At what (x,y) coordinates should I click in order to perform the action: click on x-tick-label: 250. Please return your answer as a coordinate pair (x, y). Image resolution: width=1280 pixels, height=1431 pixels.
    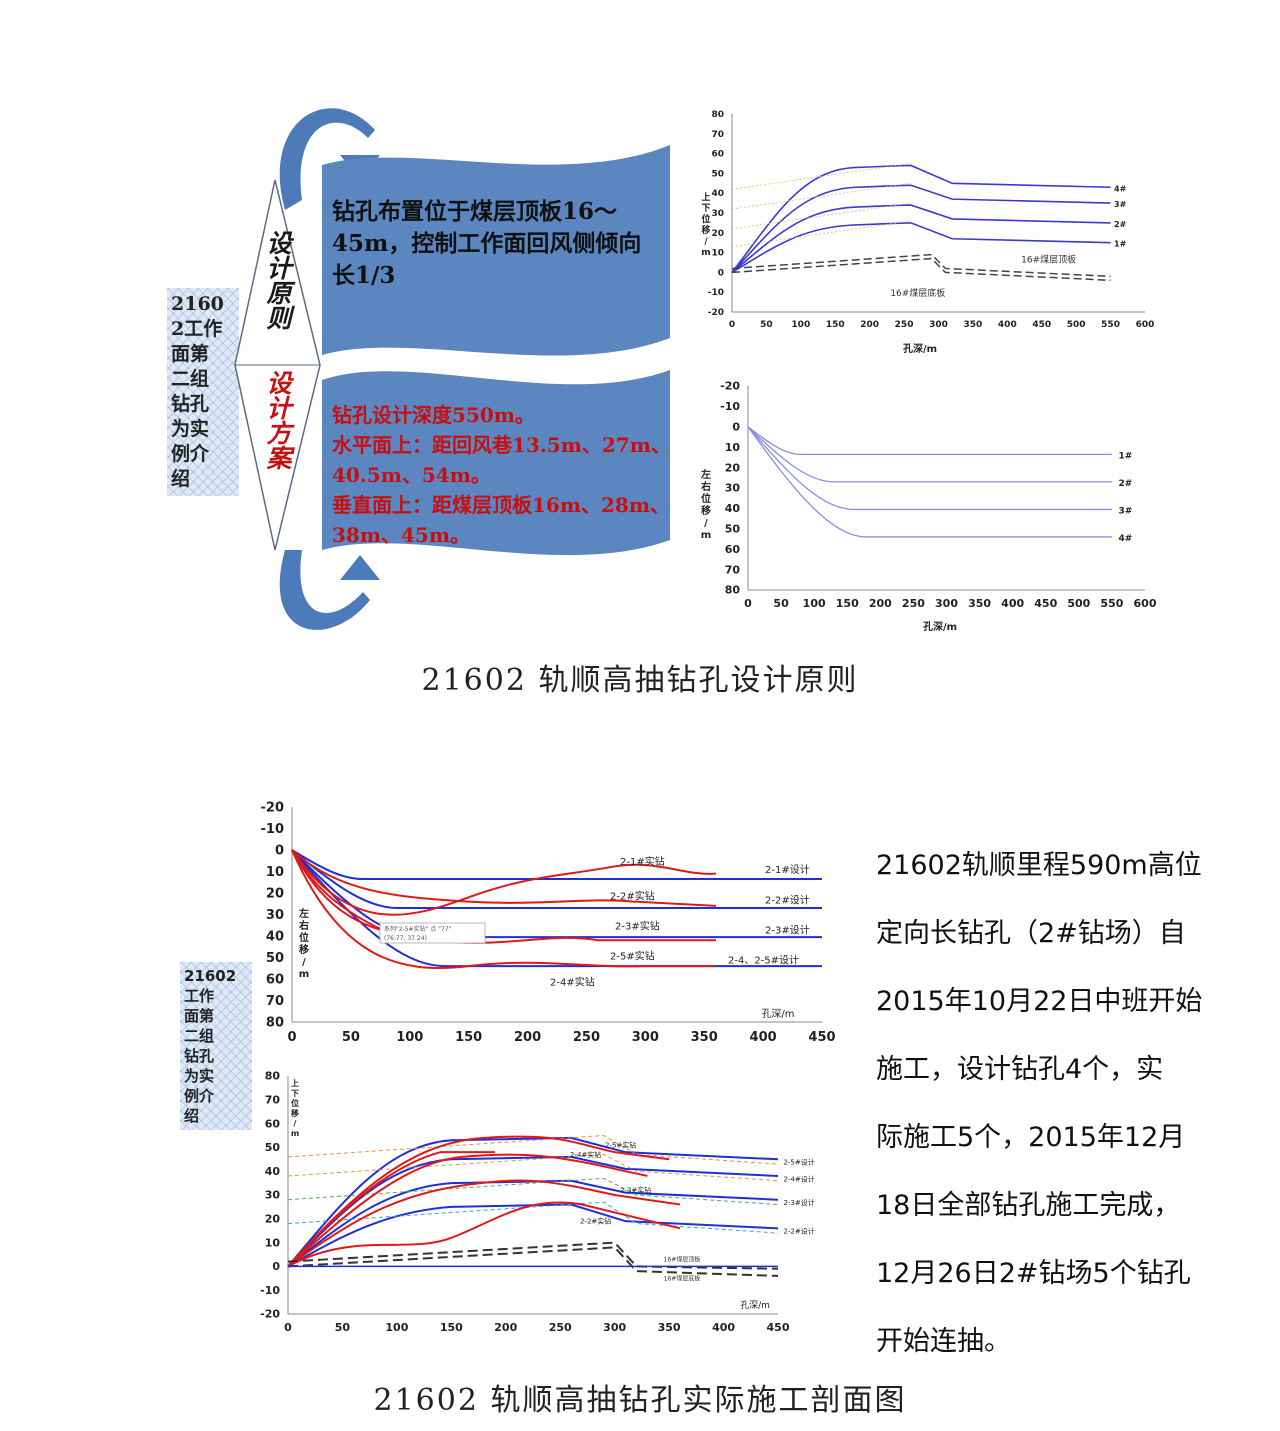
    Looking at the image, I should click on (913, 603).